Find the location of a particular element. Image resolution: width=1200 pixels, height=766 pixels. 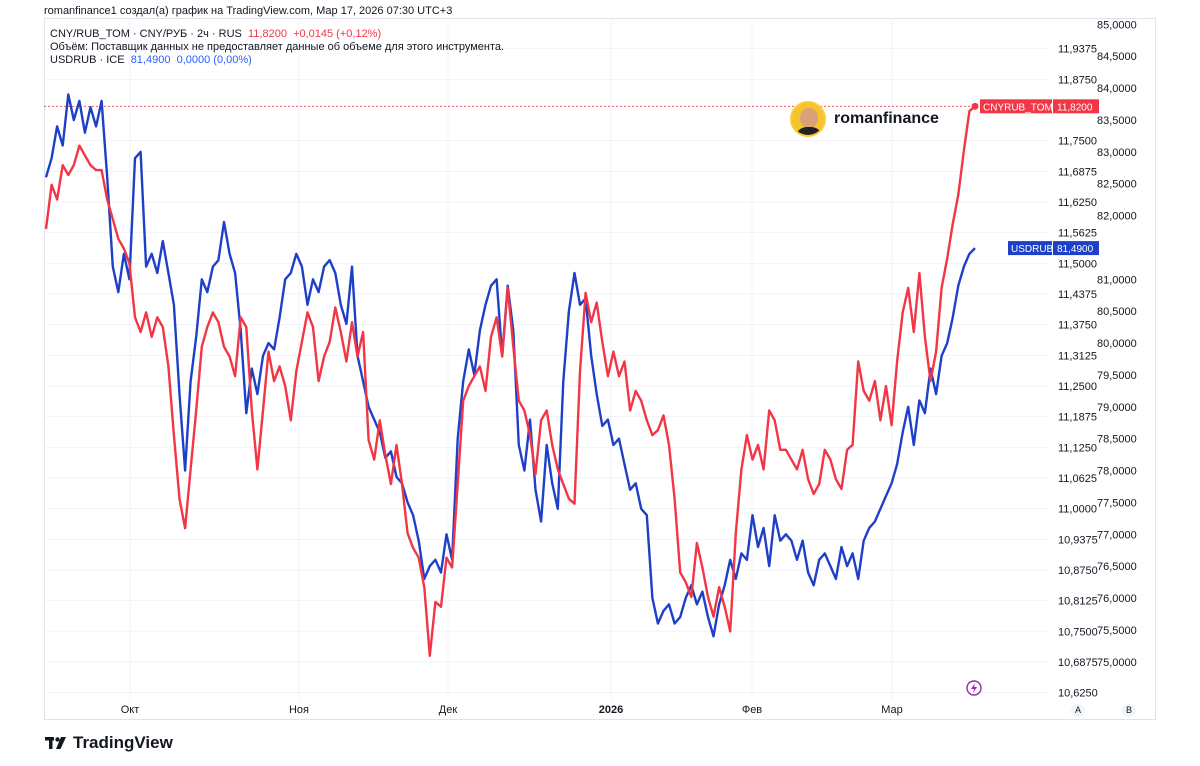

legend-usd-price: 81,4900 is located at coordinates (150, 60).